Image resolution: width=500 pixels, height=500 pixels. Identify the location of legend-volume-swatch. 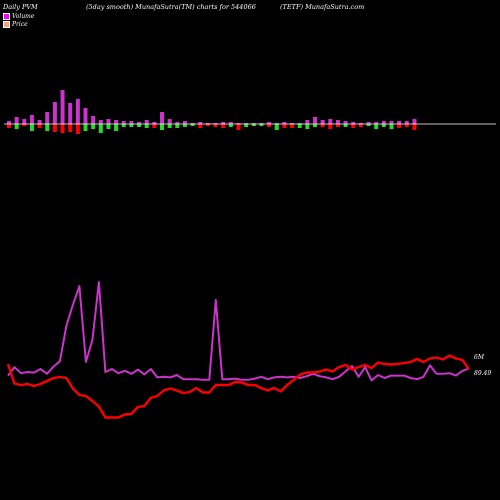
(6, 16).